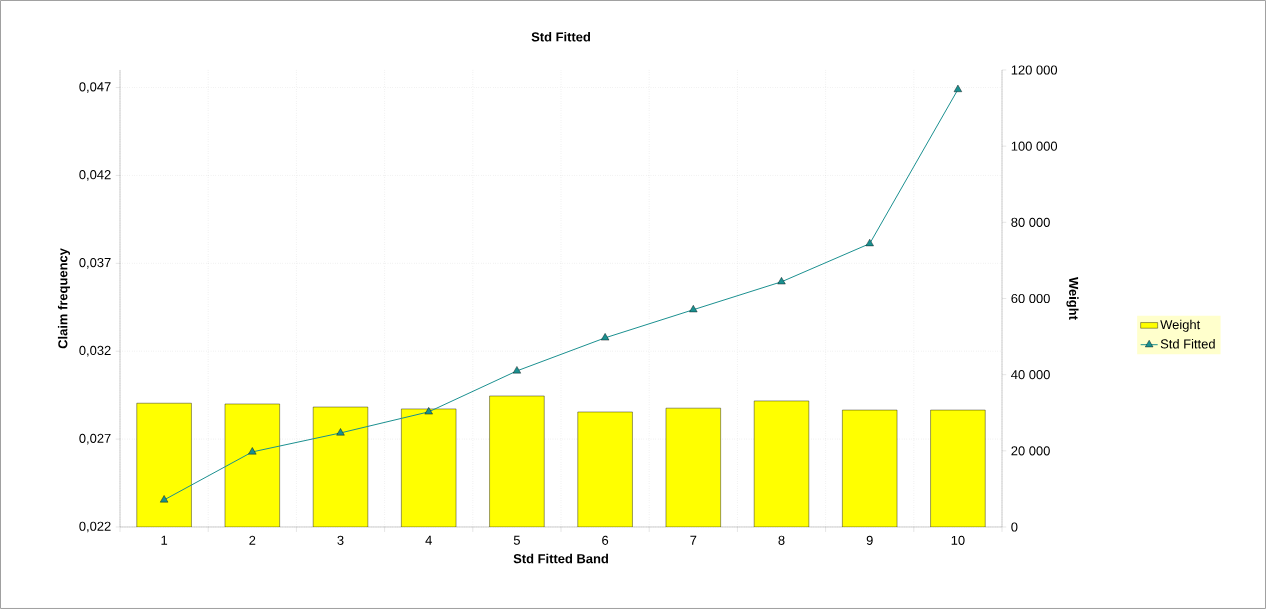 The image size is (1266, 609). What do you see at coordinates (63, 298) in the screenshot?
I see `y-axis-title: Claim frequency` at bounding box center [63, 298].